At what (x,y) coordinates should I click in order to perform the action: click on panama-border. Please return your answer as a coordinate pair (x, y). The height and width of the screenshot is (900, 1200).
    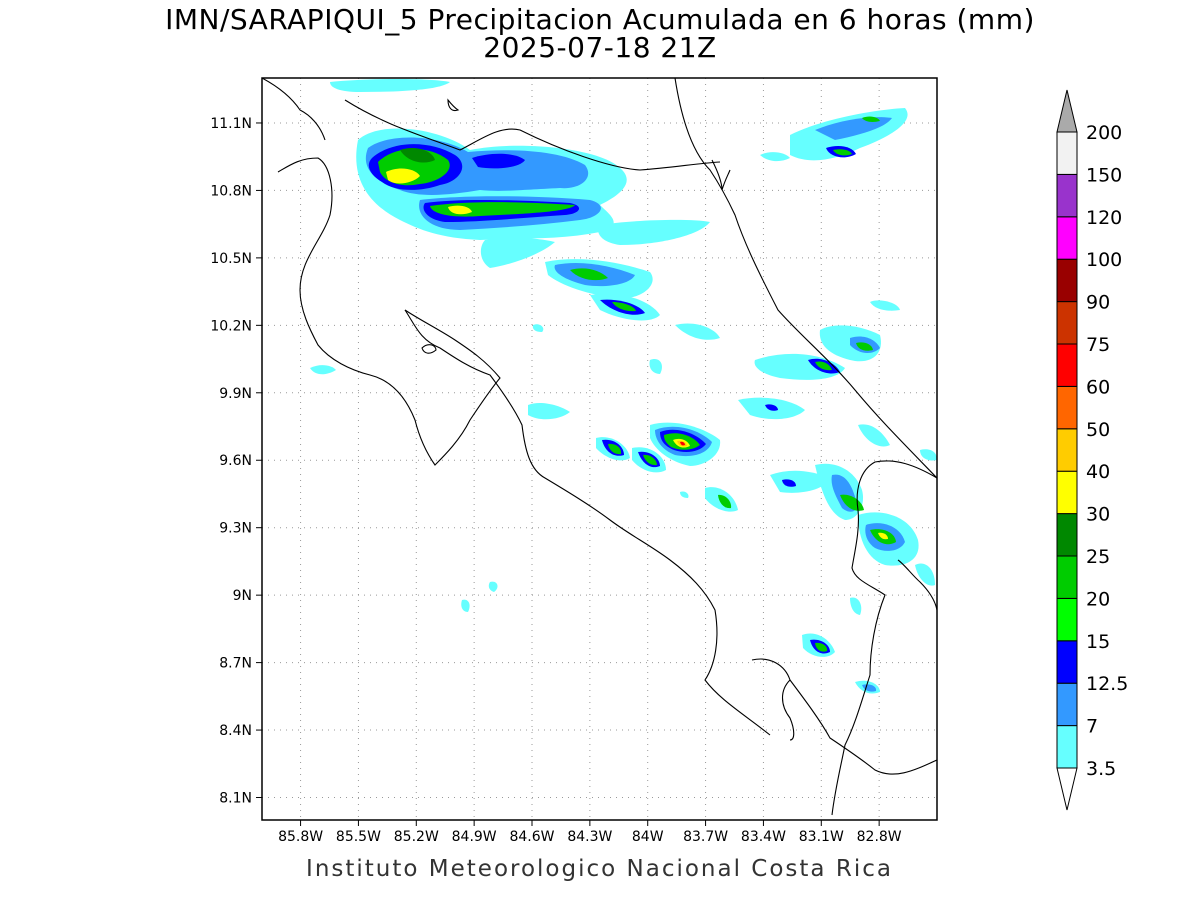
    Looking at the image, I should click on (884, 638).